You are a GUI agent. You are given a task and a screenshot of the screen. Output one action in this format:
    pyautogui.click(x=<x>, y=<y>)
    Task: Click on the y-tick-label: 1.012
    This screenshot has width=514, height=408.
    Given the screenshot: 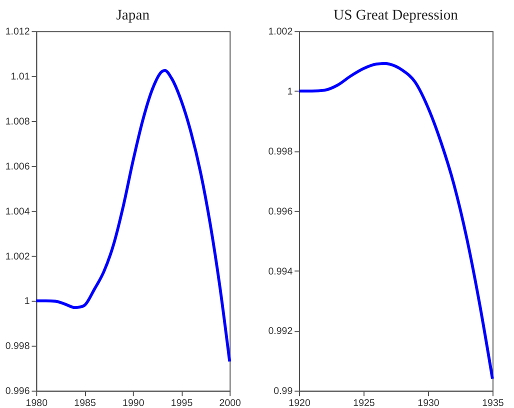 What is the action you would take?
    pyautogui.click(x=17, y=32)
    